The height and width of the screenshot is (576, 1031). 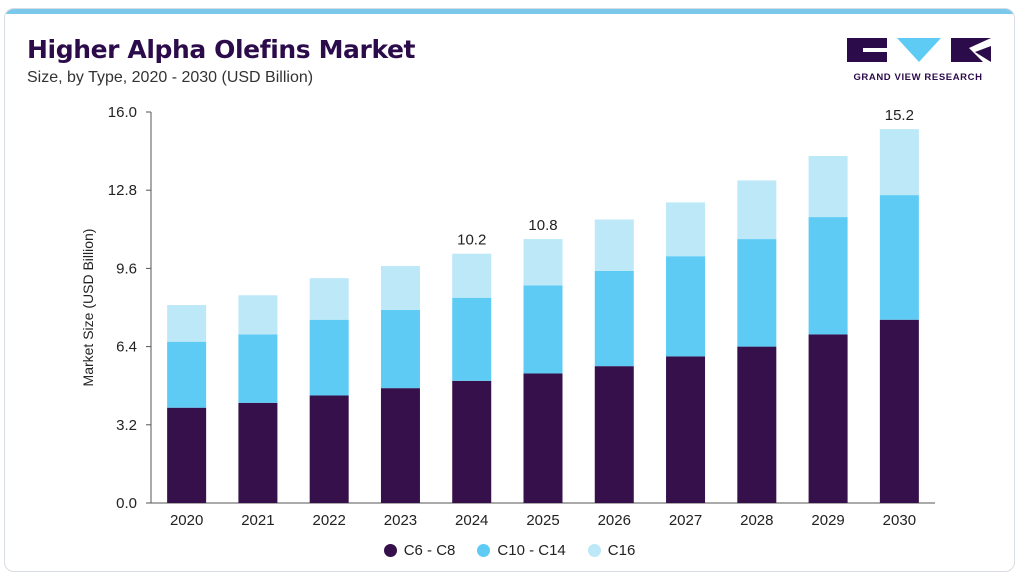 I want to click on bar-c16-2024, so click(x=472, y=275).